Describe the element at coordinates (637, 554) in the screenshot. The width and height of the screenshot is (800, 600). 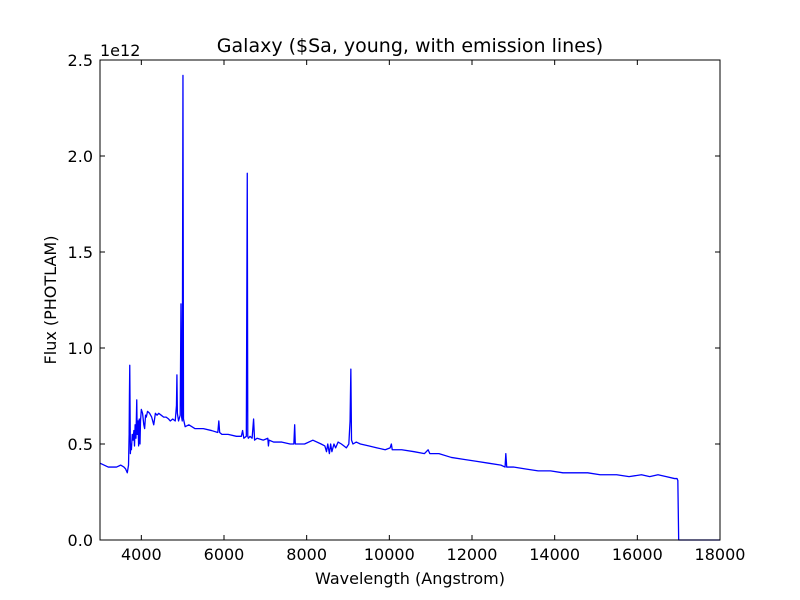
I see `x-tick-label: 16000` at that location.